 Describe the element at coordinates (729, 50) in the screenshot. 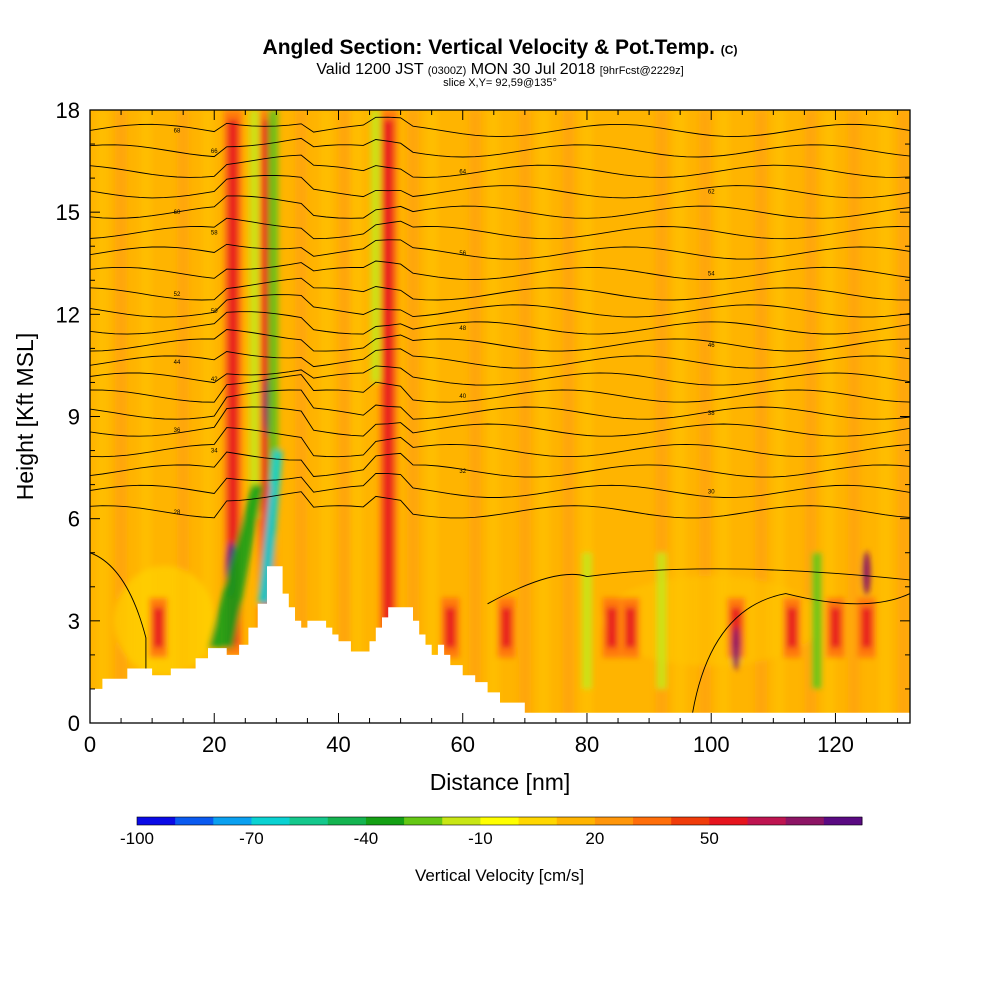

I see `chart-title-unit: (C)` at that location.